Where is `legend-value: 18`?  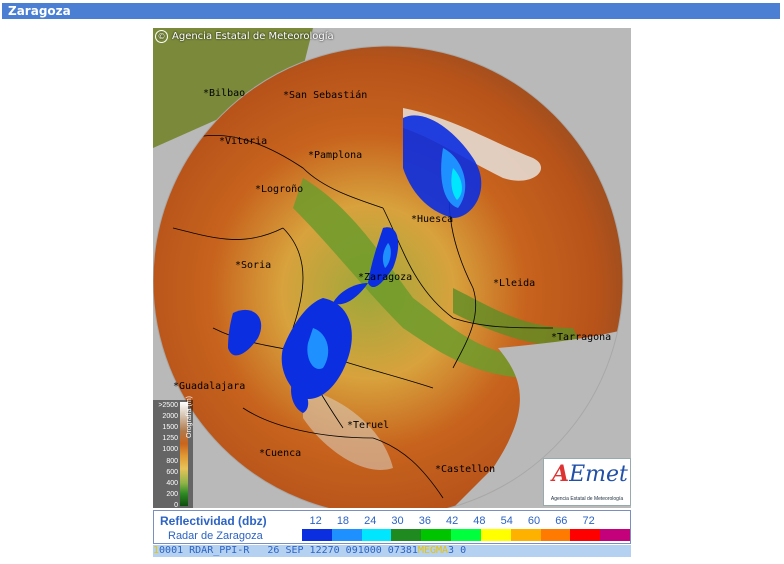
legend-value: 18 is located at coordinates (343, 521).